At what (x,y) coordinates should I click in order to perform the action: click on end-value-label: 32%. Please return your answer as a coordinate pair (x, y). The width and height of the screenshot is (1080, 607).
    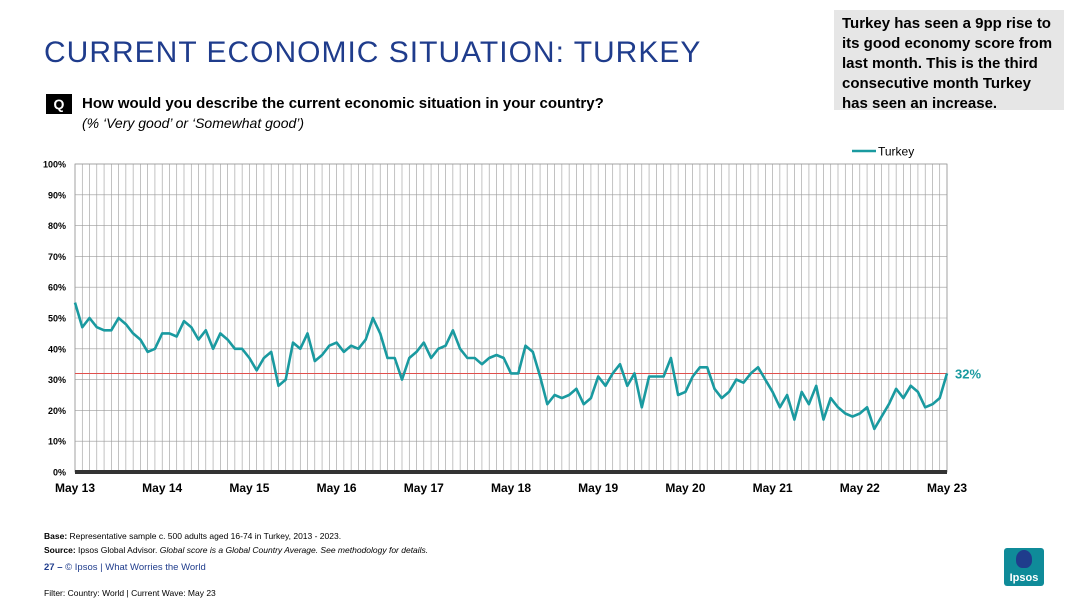
    Looking at the image, I should click on (968, 373).